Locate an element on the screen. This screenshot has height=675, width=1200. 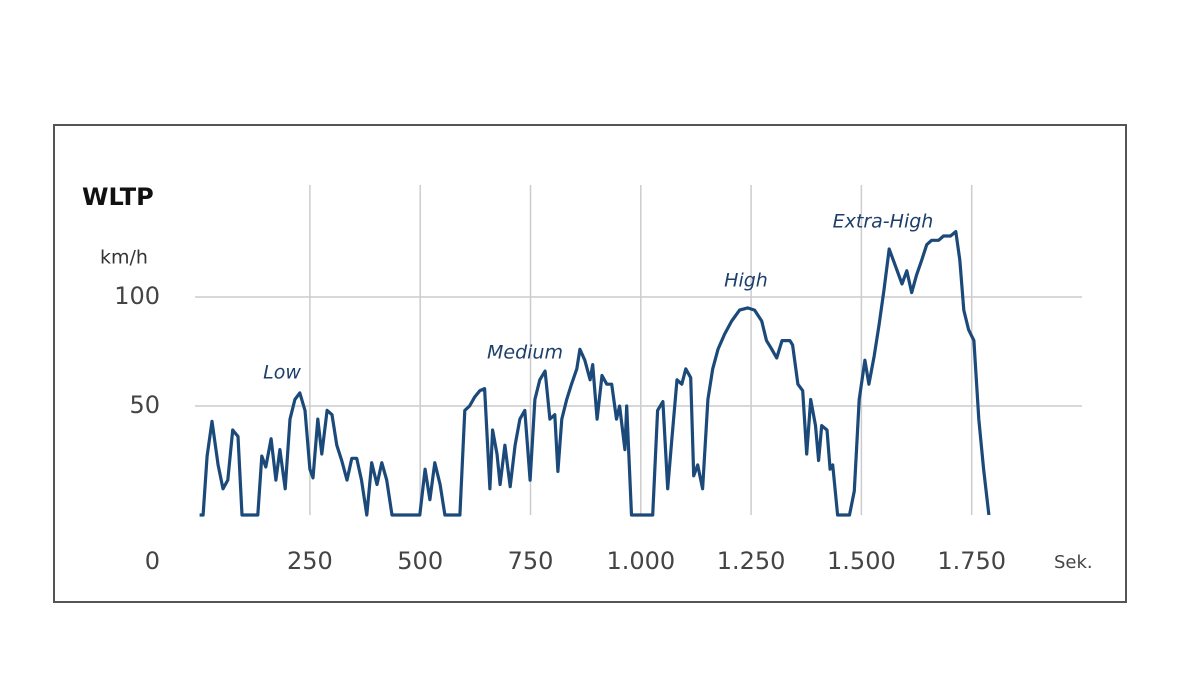
x-tick-label: 750 is located at coordinates (531, 561).